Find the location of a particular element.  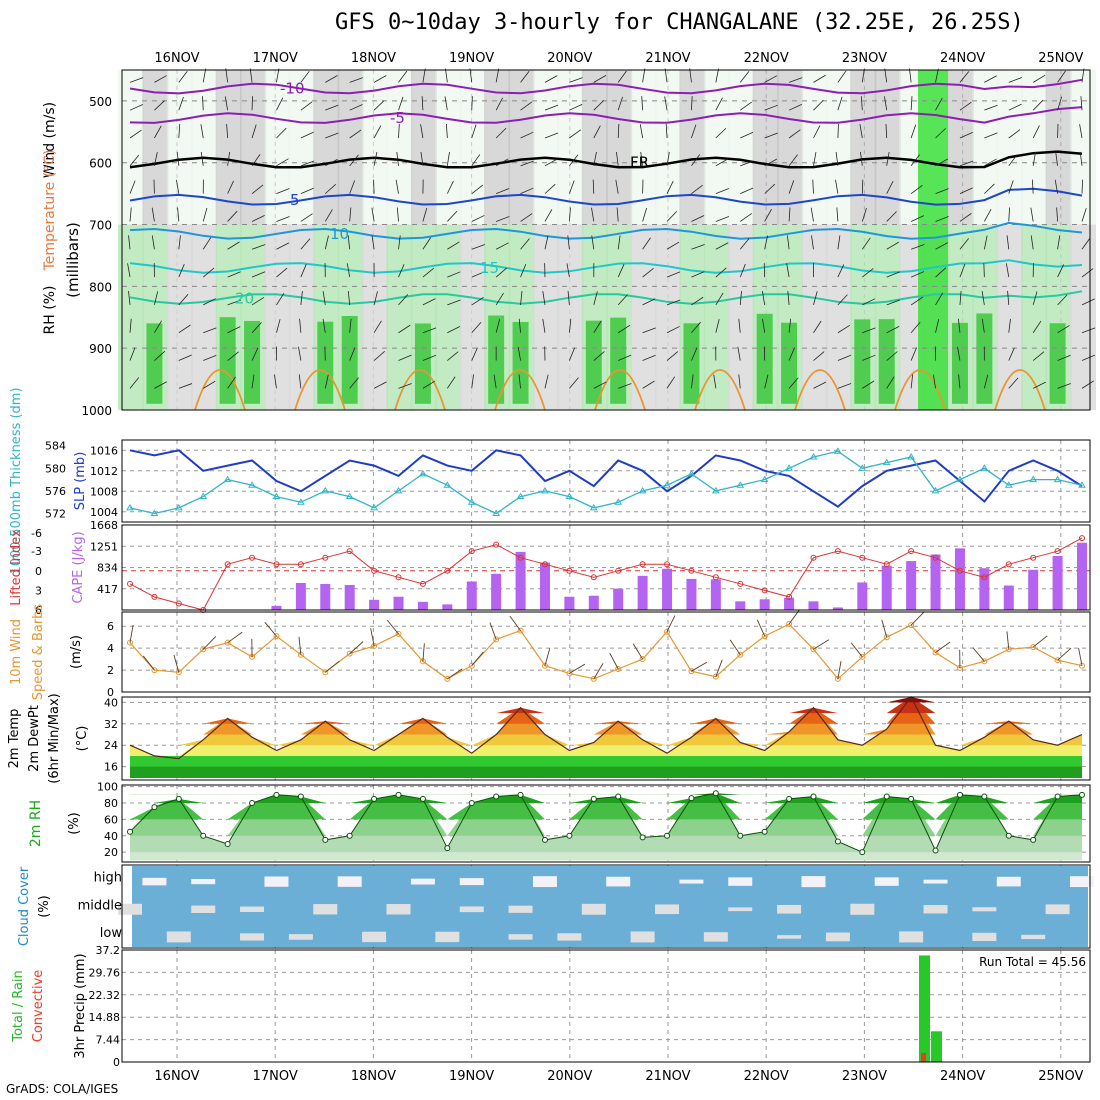

li-tick: -3 is located at coordinates (36, 551).